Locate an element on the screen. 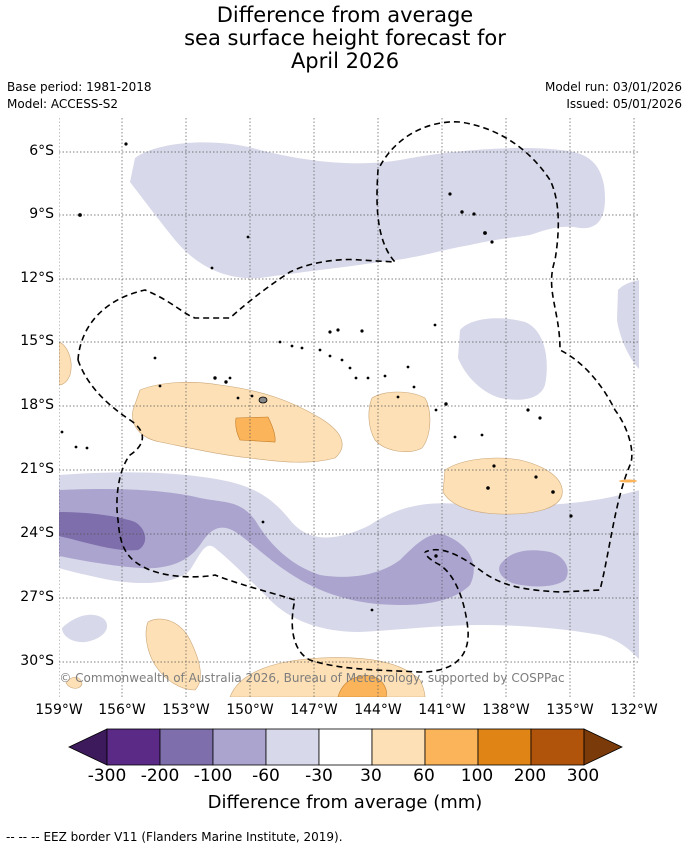  base-period-text: Base period: 1981-2018 is located at coordinates (79, 87).